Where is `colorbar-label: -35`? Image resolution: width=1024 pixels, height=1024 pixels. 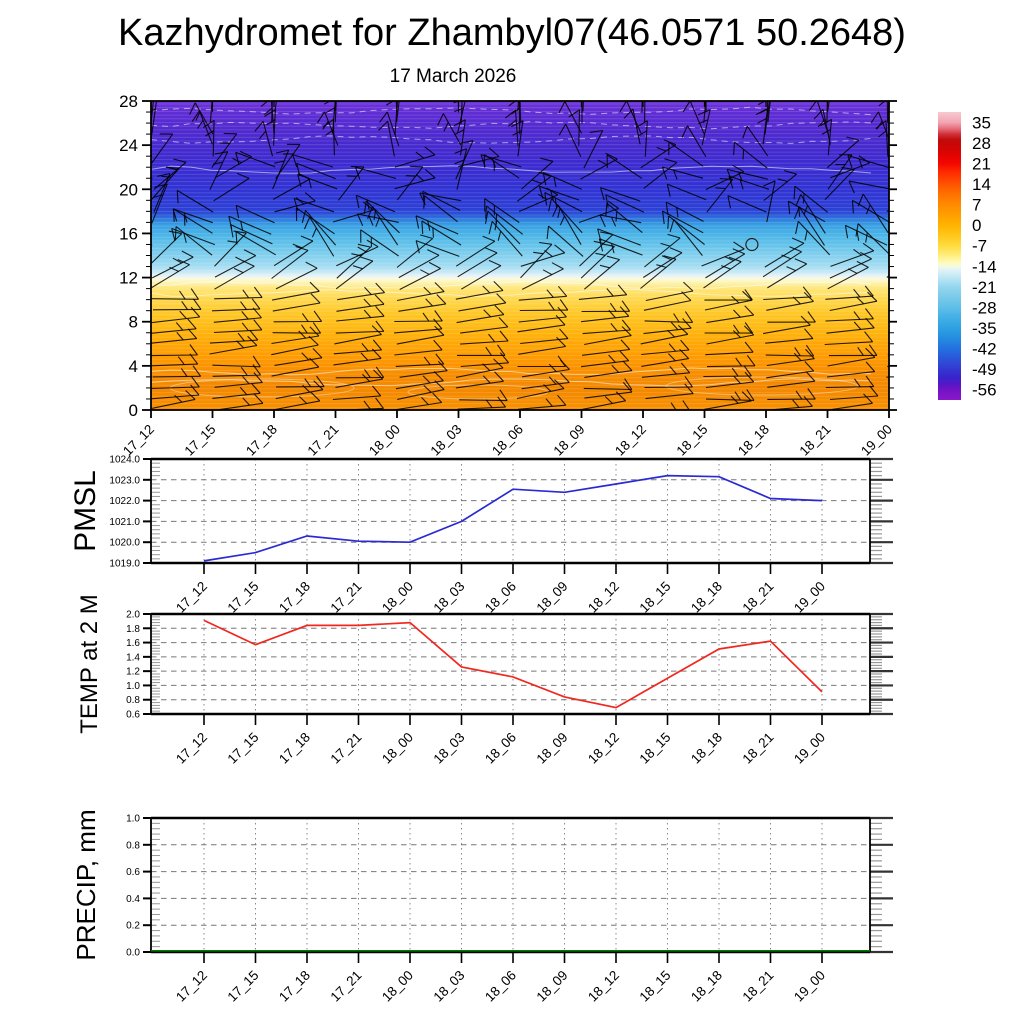
colorbar-label: -35 is located at coordinates (984, 328).